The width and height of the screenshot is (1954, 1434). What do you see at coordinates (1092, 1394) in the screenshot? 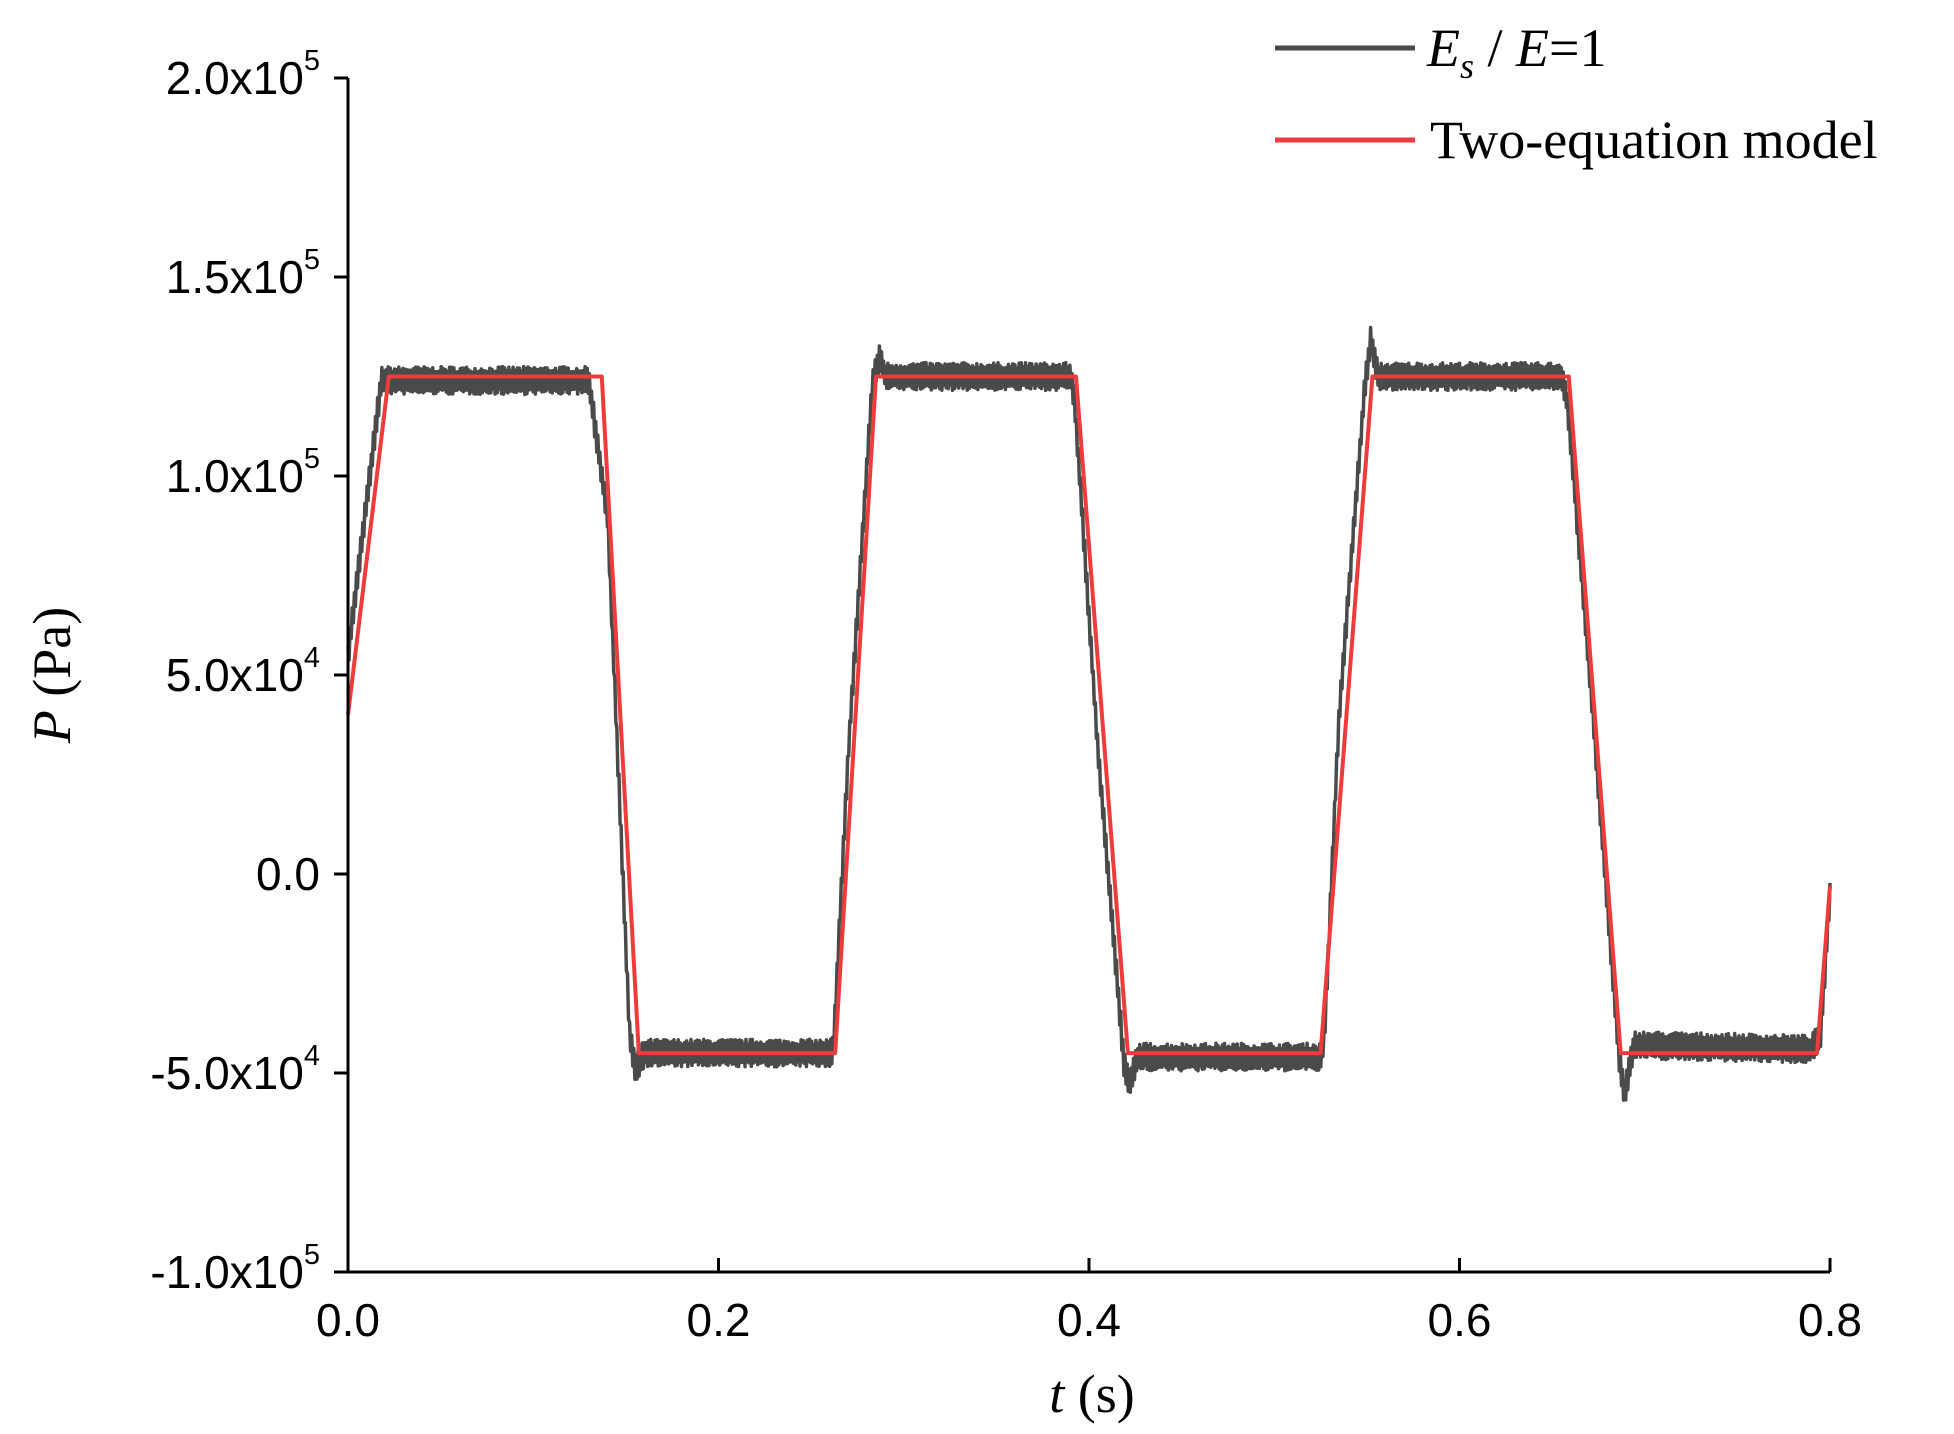
I see `x-axis-title: t (s)` at bounding box center [1092, 1394].